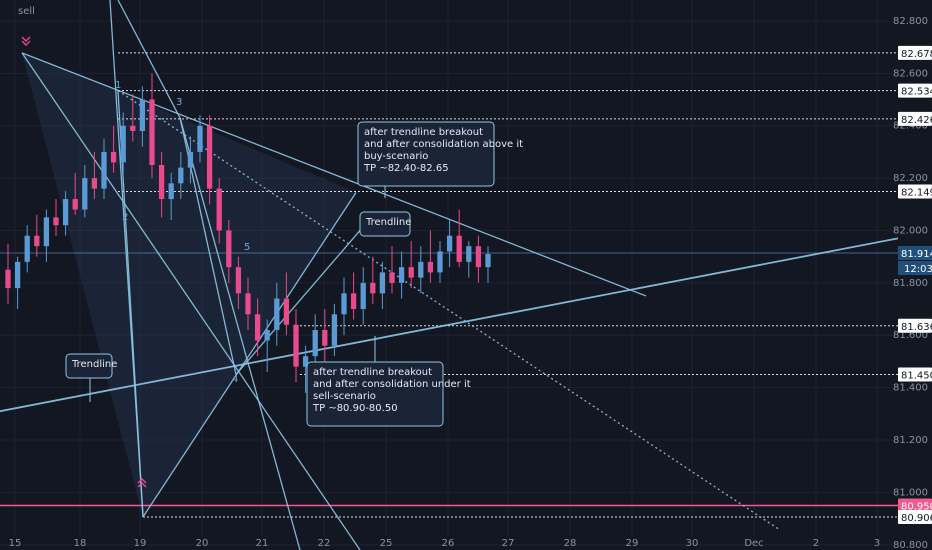 This screenshot has width=932, height=550. Describe the element at coordinates (753, 543) in the screenshot. I see `x-tick-label: Dec` at that location.